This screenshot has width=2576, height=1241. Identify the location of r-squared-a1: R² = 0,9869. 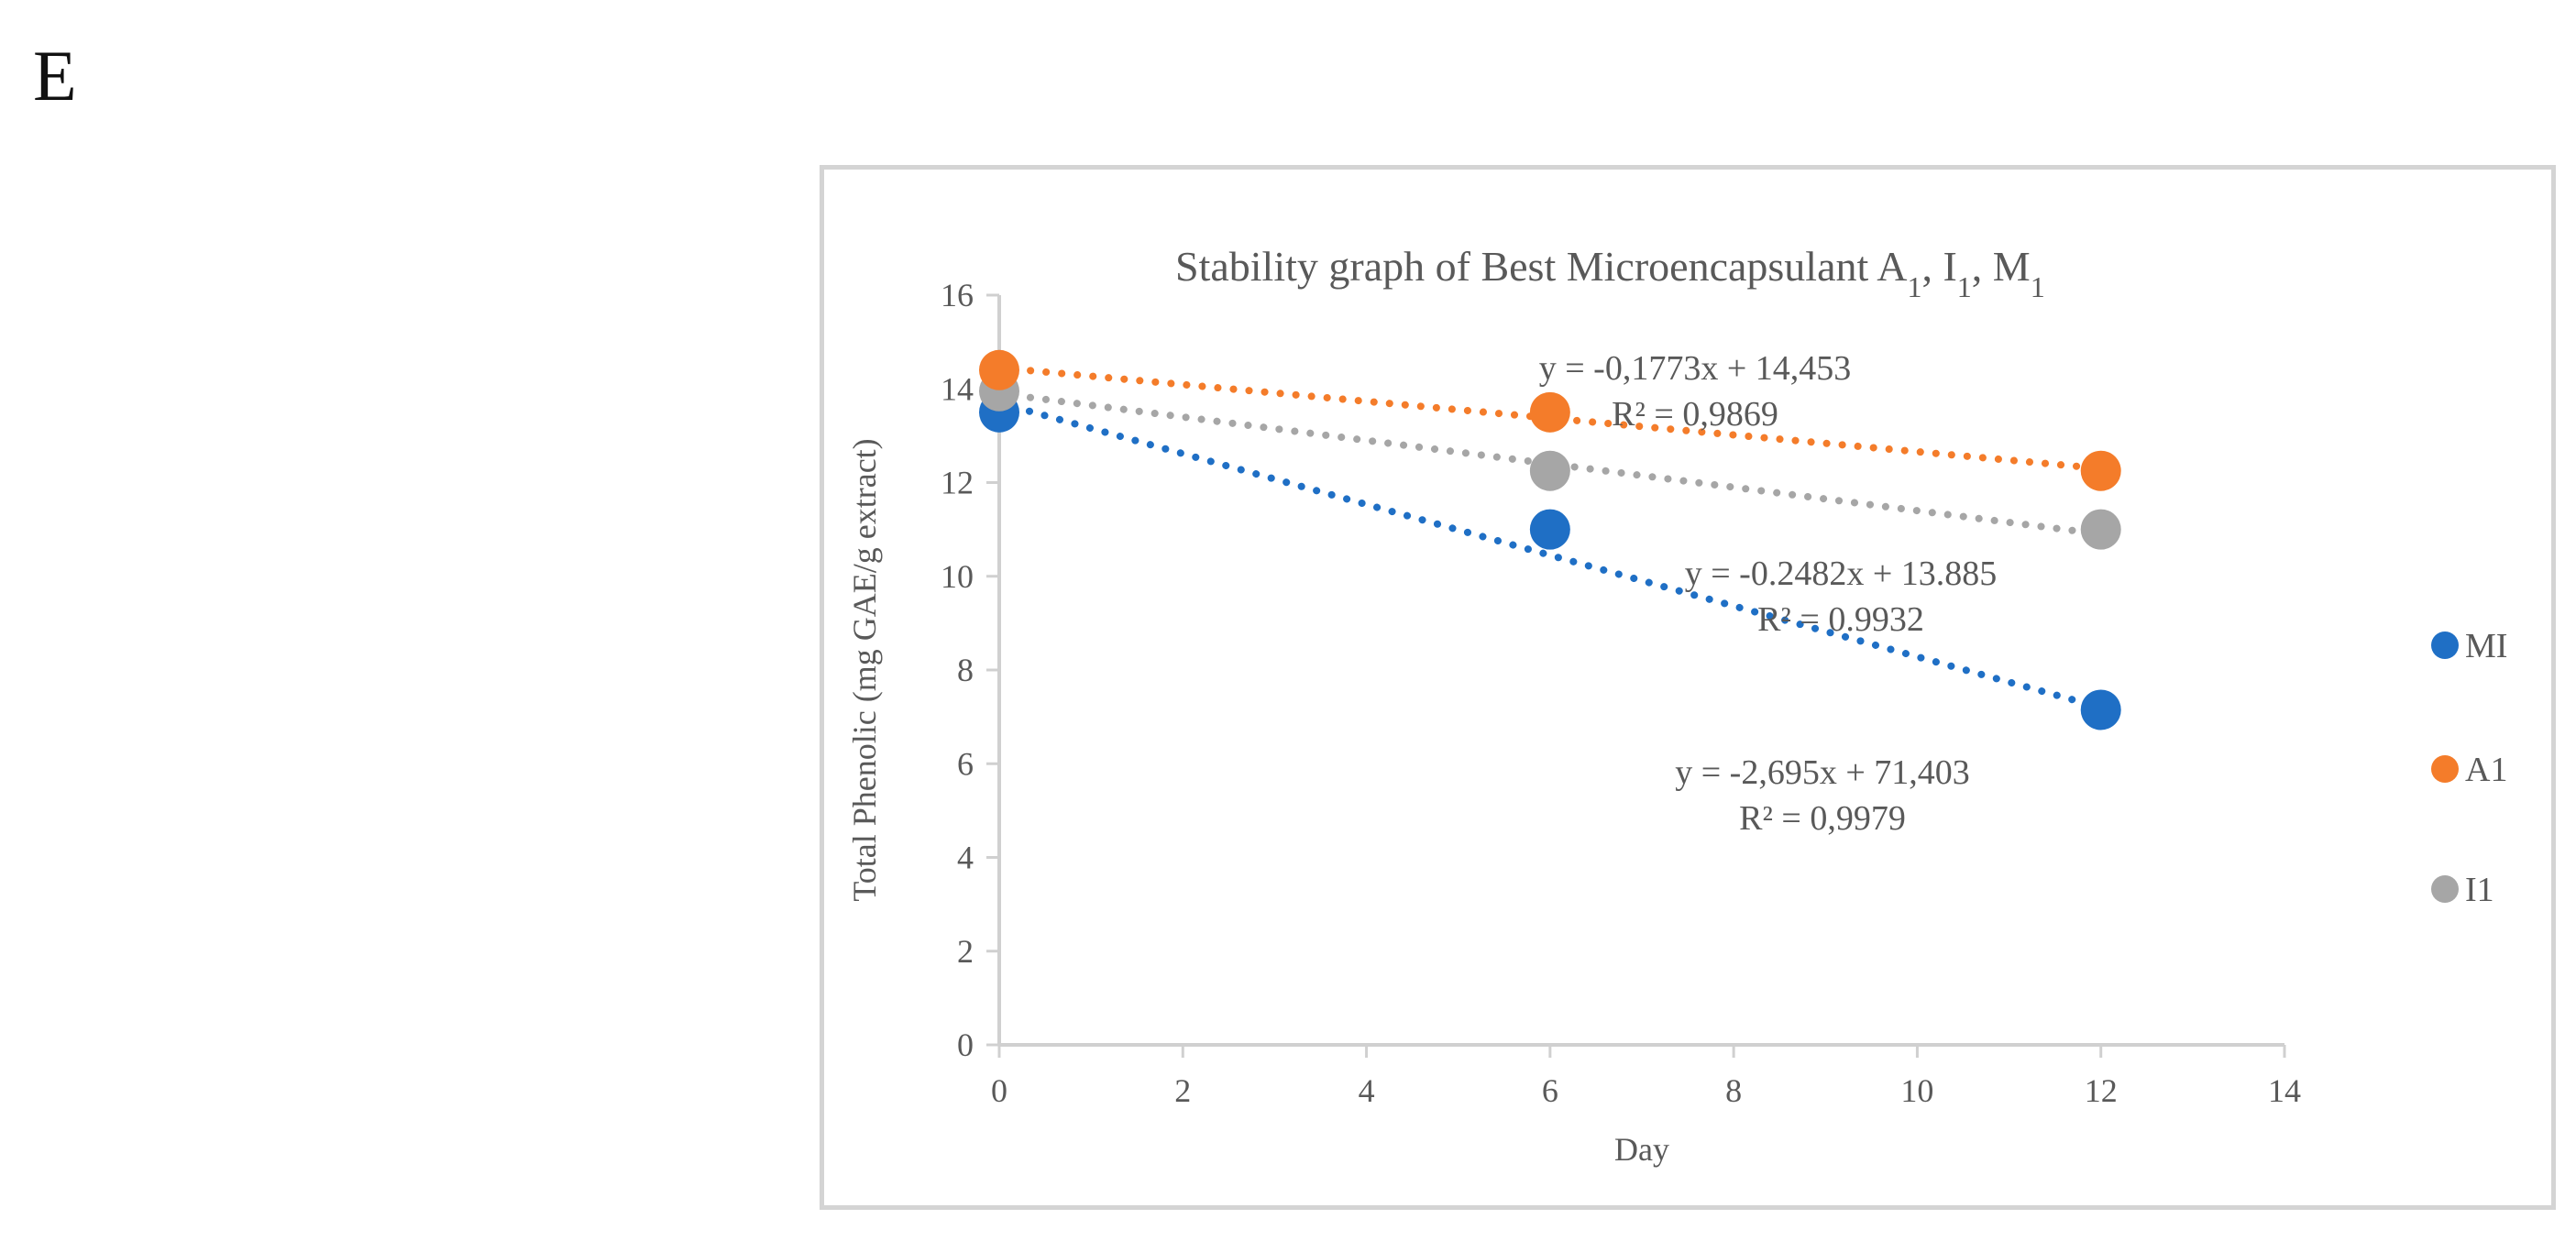
(1695, 414).